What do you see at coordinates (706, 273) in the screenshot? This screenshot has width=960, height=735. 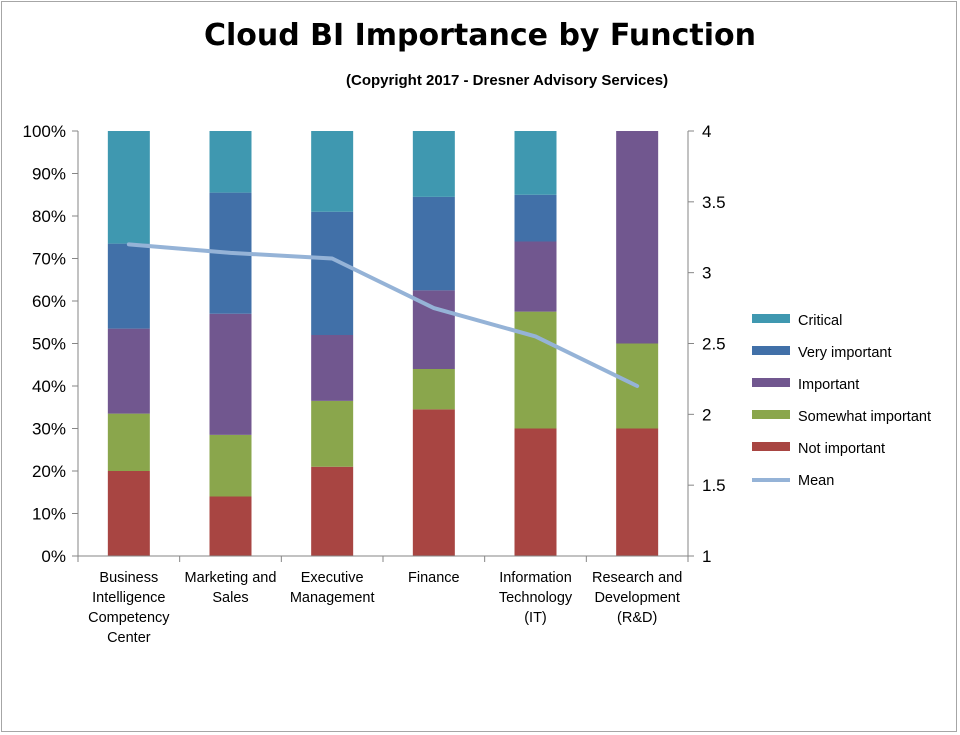 I see `right-tick-label: 3` at bounding box center [706, 273].